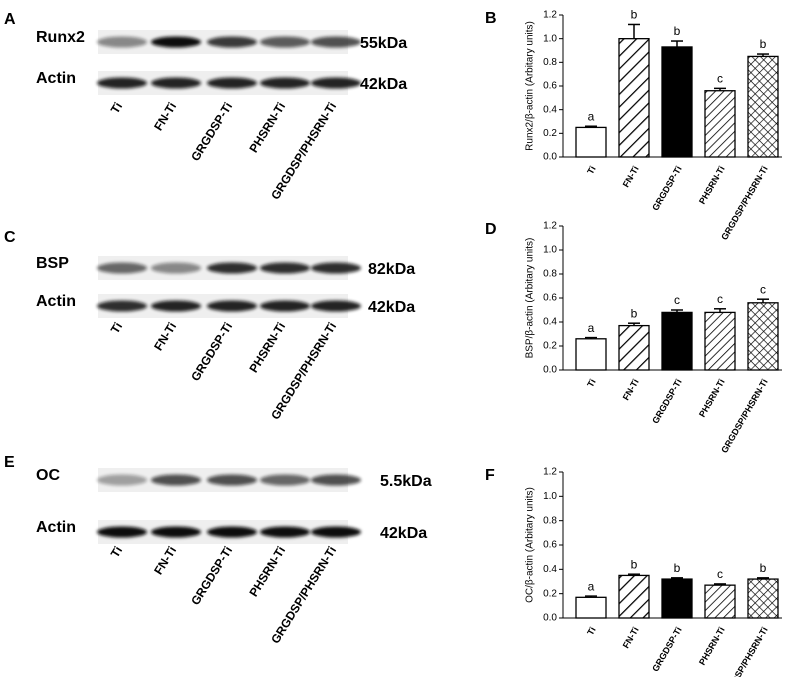 The image size is (789, 677). What do you see at coordinates (60, 37) in the screenshot?
I see `protein-label: Runx2` at bounding box center [60, 37].